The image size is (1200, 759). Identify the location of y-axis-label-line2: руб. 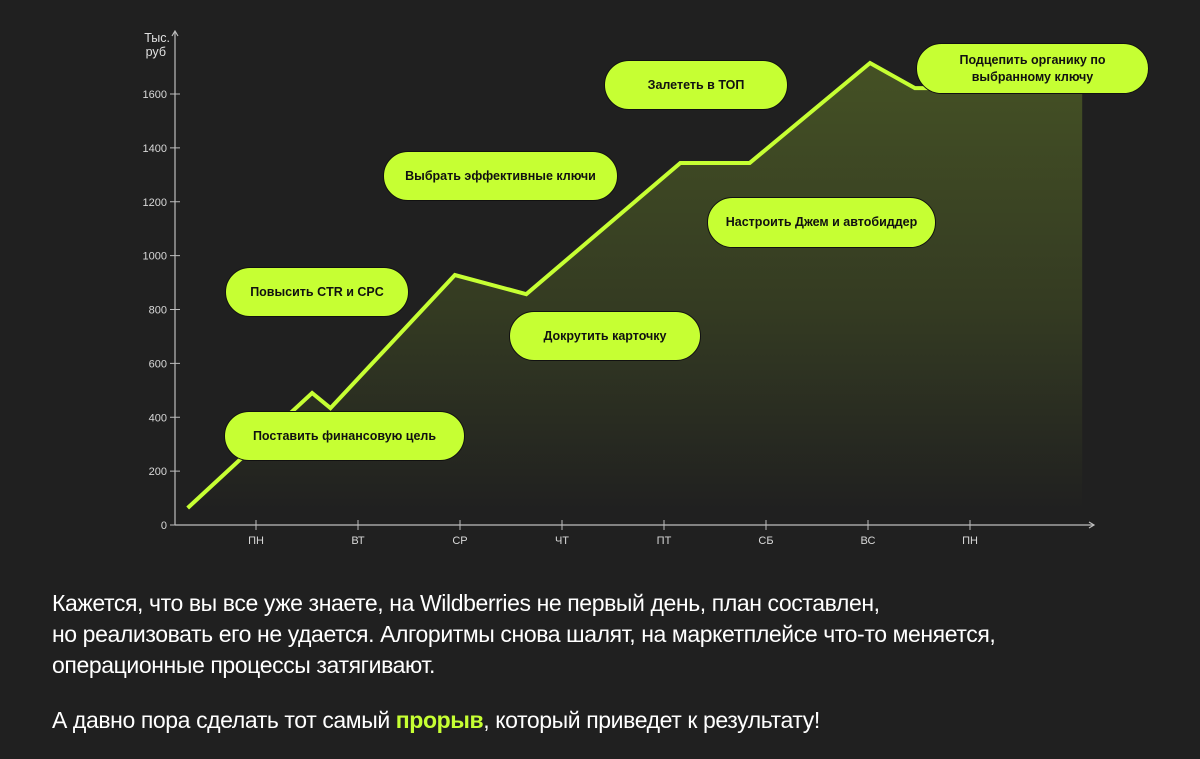
(156, 52).